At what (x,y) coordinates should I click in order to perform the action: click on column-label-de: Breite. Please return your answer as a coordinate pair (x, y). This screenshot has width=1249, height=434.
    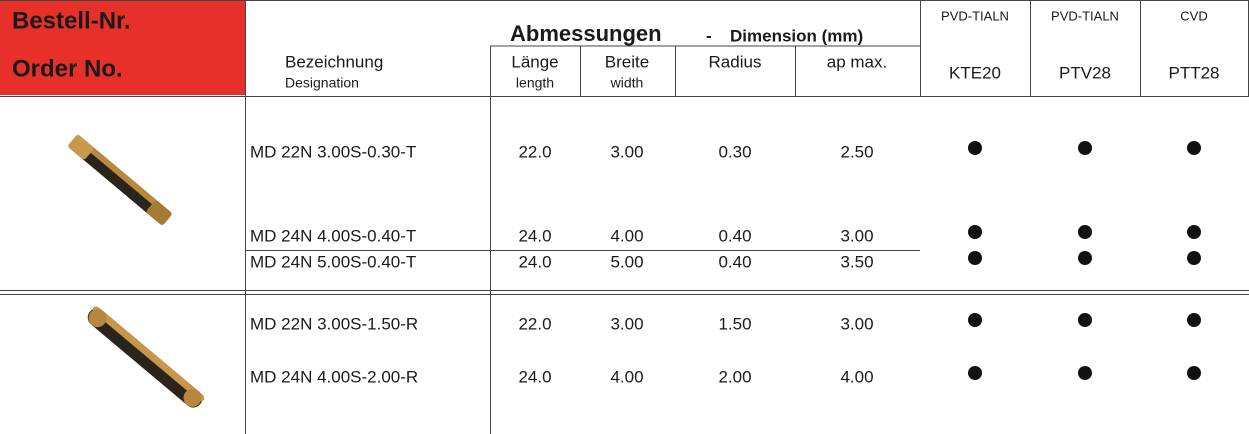
    Looking at the image, I should click on (627, 61).